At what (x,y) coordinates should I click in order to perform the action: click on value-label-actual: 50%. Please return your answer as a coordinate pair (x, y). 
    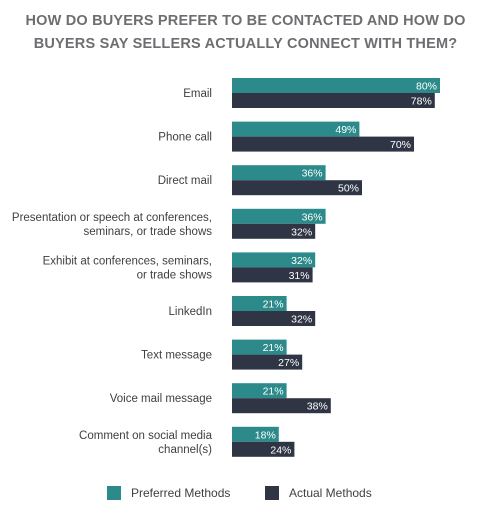
    Looking at the image, I should click on (348, 189).